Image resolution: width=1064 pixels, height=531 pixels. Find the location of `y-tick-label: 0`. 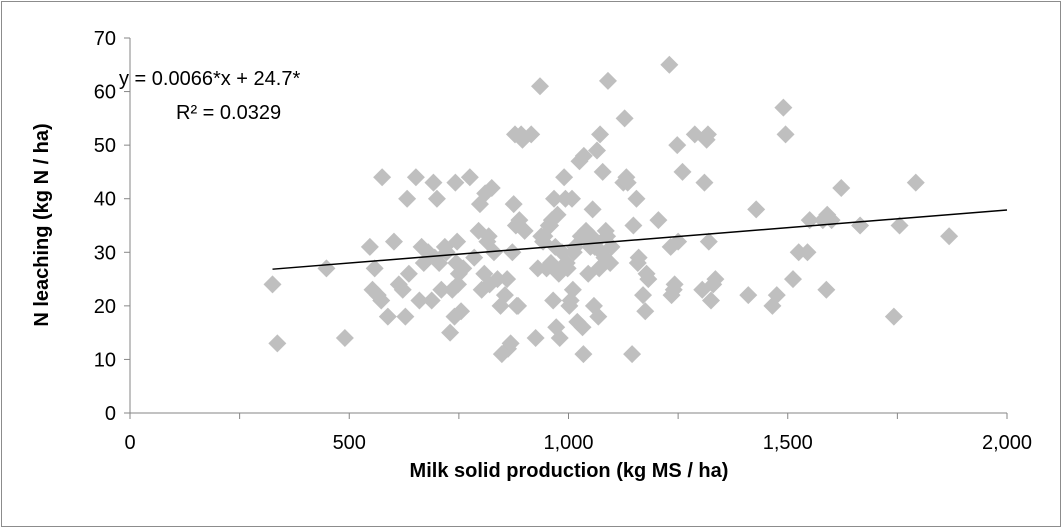

y-tick-label: 0 is located at coordinates (110, 414).